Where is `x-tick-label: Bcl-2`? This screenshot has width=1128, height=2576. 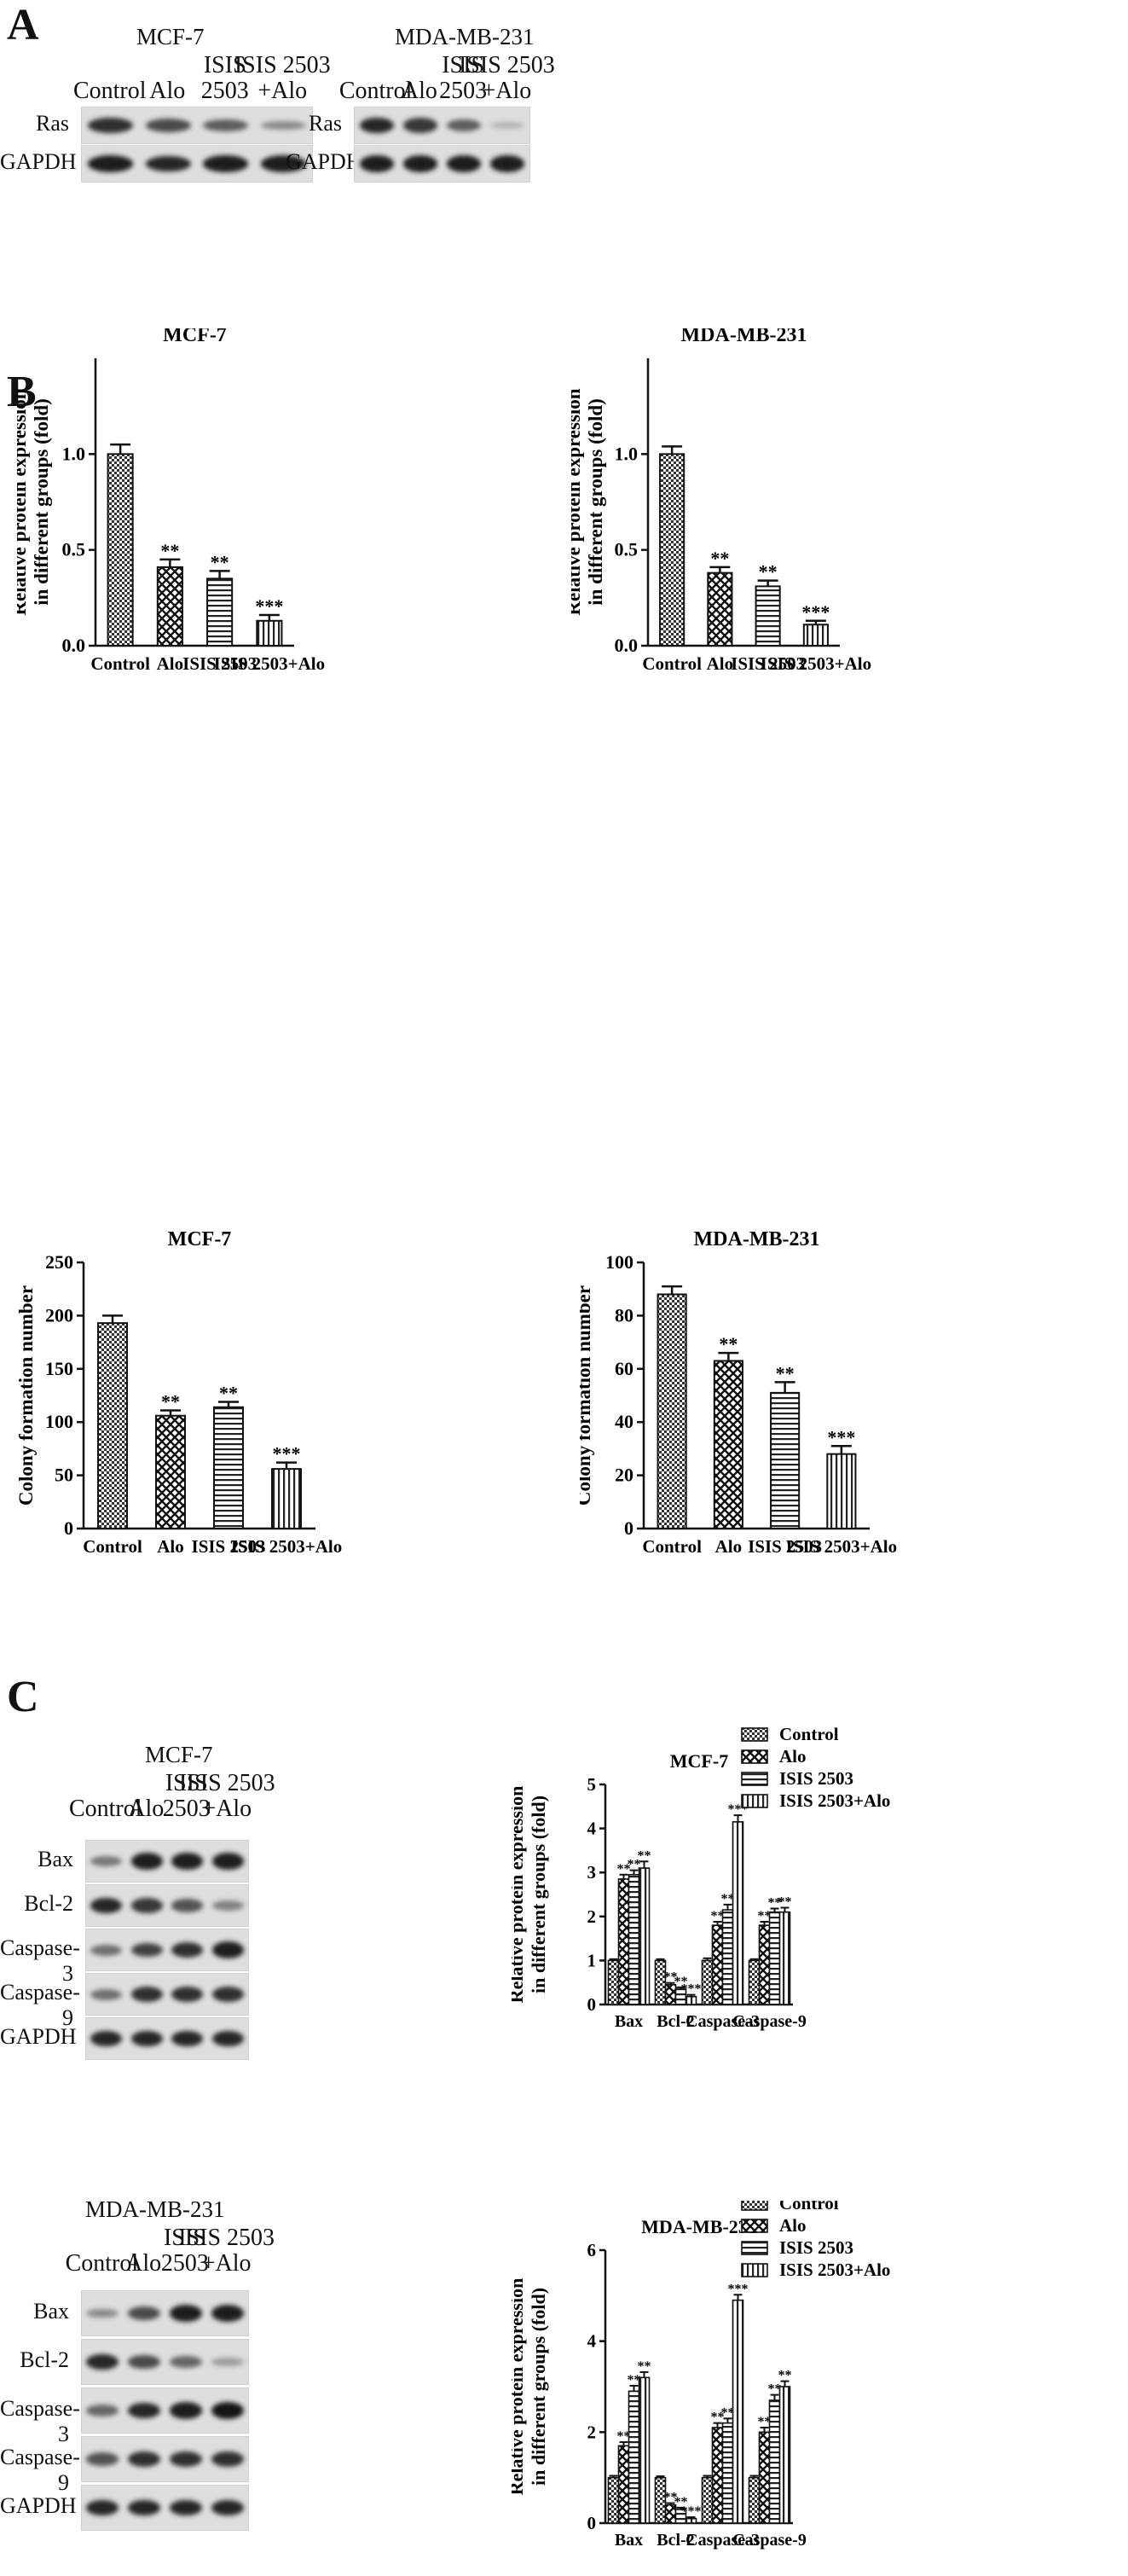
x-tick-label: Bcl-2 is located at coordinates (675, 2021).